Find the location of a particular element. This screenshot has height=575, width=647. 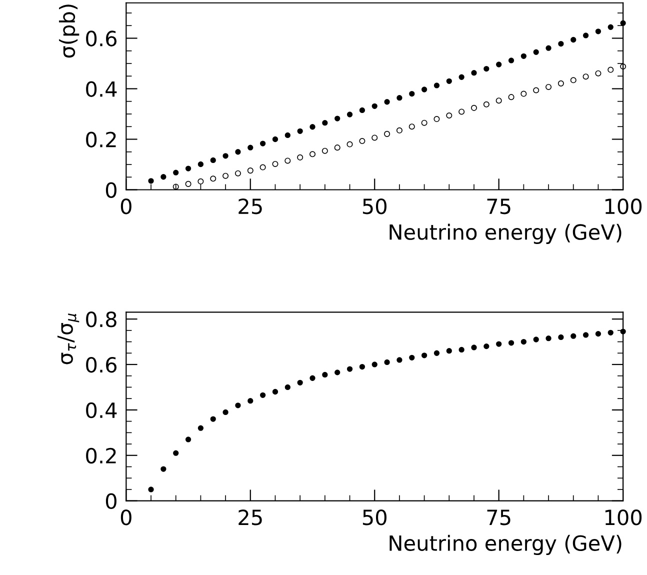

y-tick-label: 0.8 is located at coordinates (101, 319).